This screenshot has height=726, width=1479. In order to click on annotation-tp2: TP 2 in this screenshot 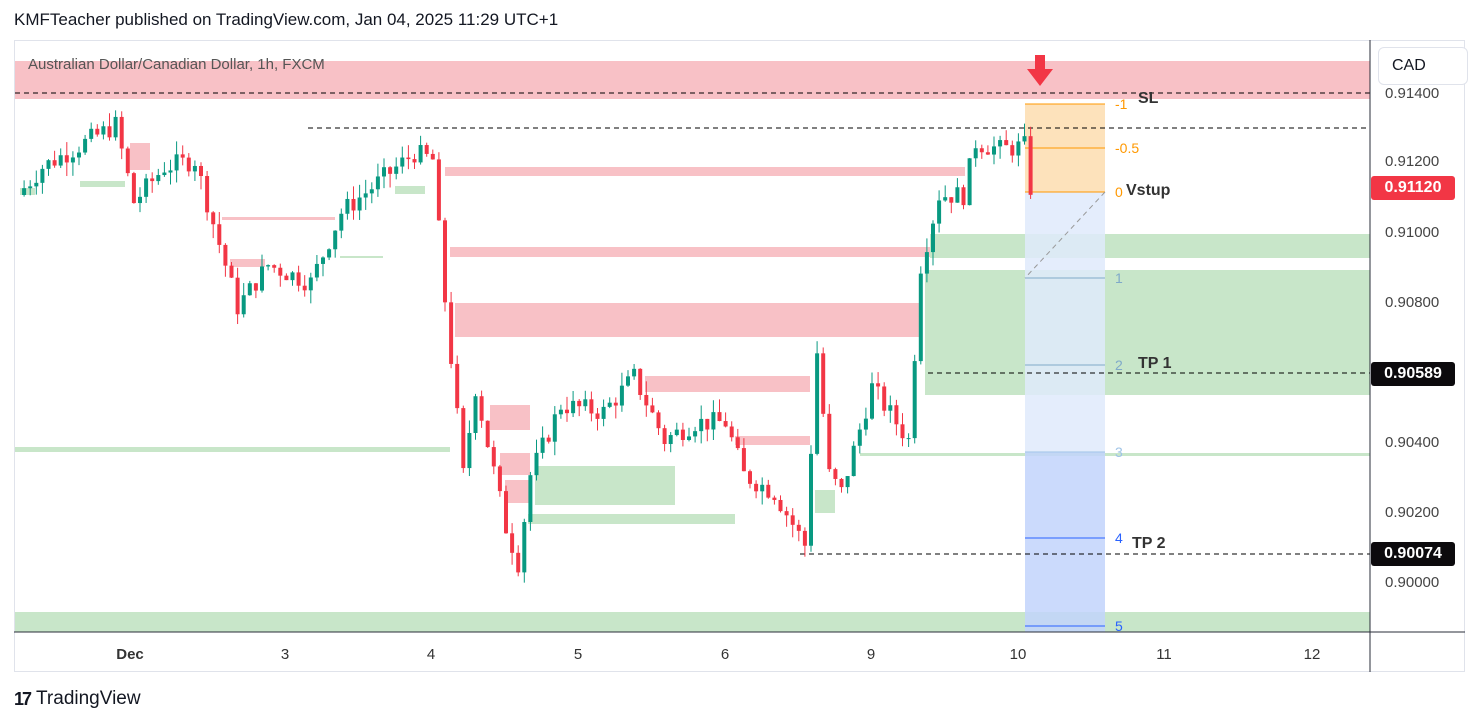, I will do `click(1149, 543)`.